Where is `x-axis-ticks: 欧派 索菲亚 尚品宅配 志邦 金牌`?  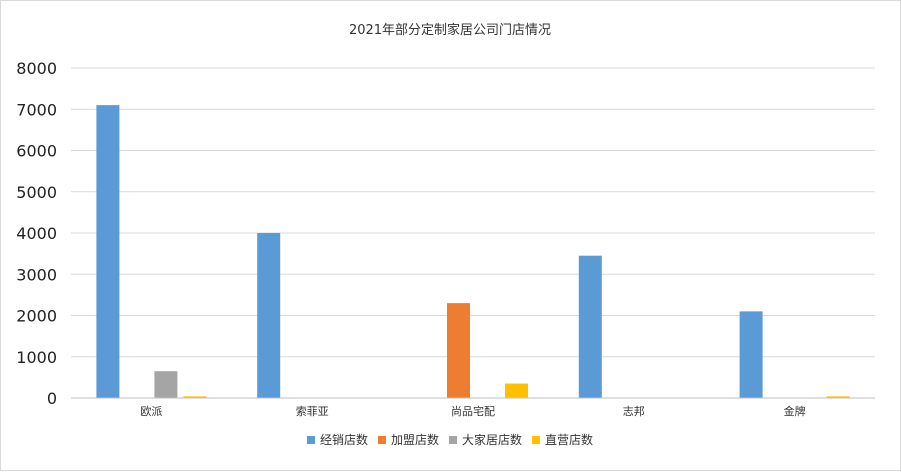 x-axis-ticks: 欧派 索菲亚 尚品宅配 志邦 金牌 is located at coordinates (472, 411).